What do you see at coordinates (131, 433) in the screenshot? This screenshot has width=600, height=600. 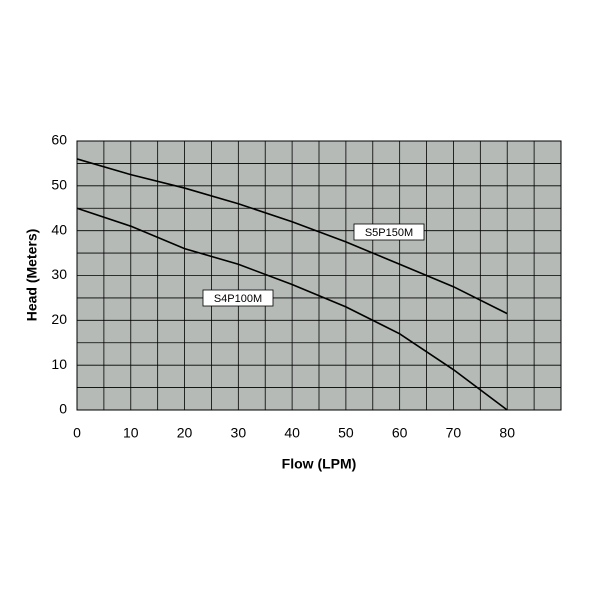 I see `x-tick-label: 10` at bounding box center [131, 433].